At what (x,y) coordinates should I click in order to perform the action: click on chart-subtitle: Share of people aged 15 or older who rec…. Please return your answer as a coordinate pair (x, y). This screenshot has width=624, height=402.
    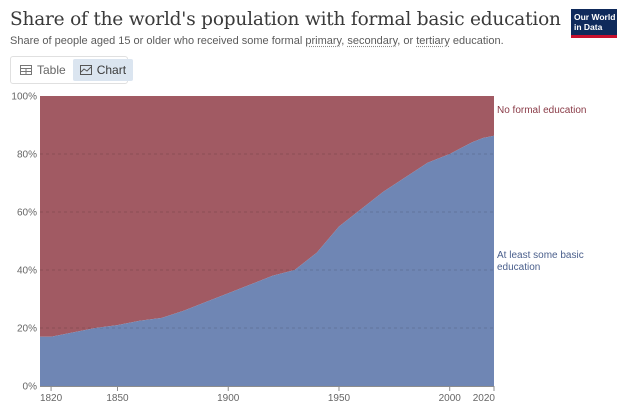
    Looking at the image, I should click on (257, 41).